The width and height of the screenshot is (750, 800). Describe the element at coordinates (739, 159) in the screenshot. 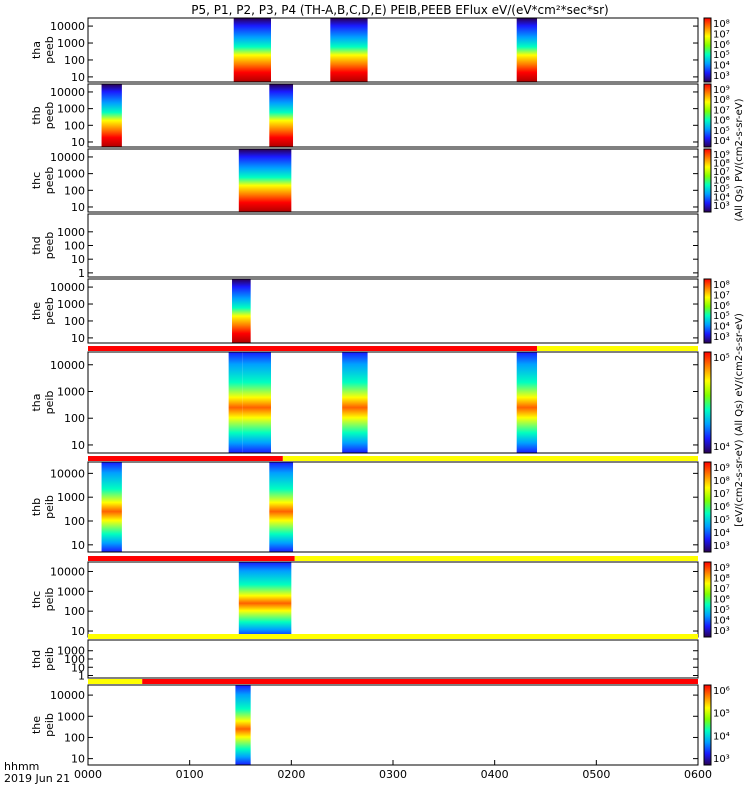

I see `colorbar-unit-label-peeb: (All Qs) PV/(cm2-s-sr-eV)` at that location.